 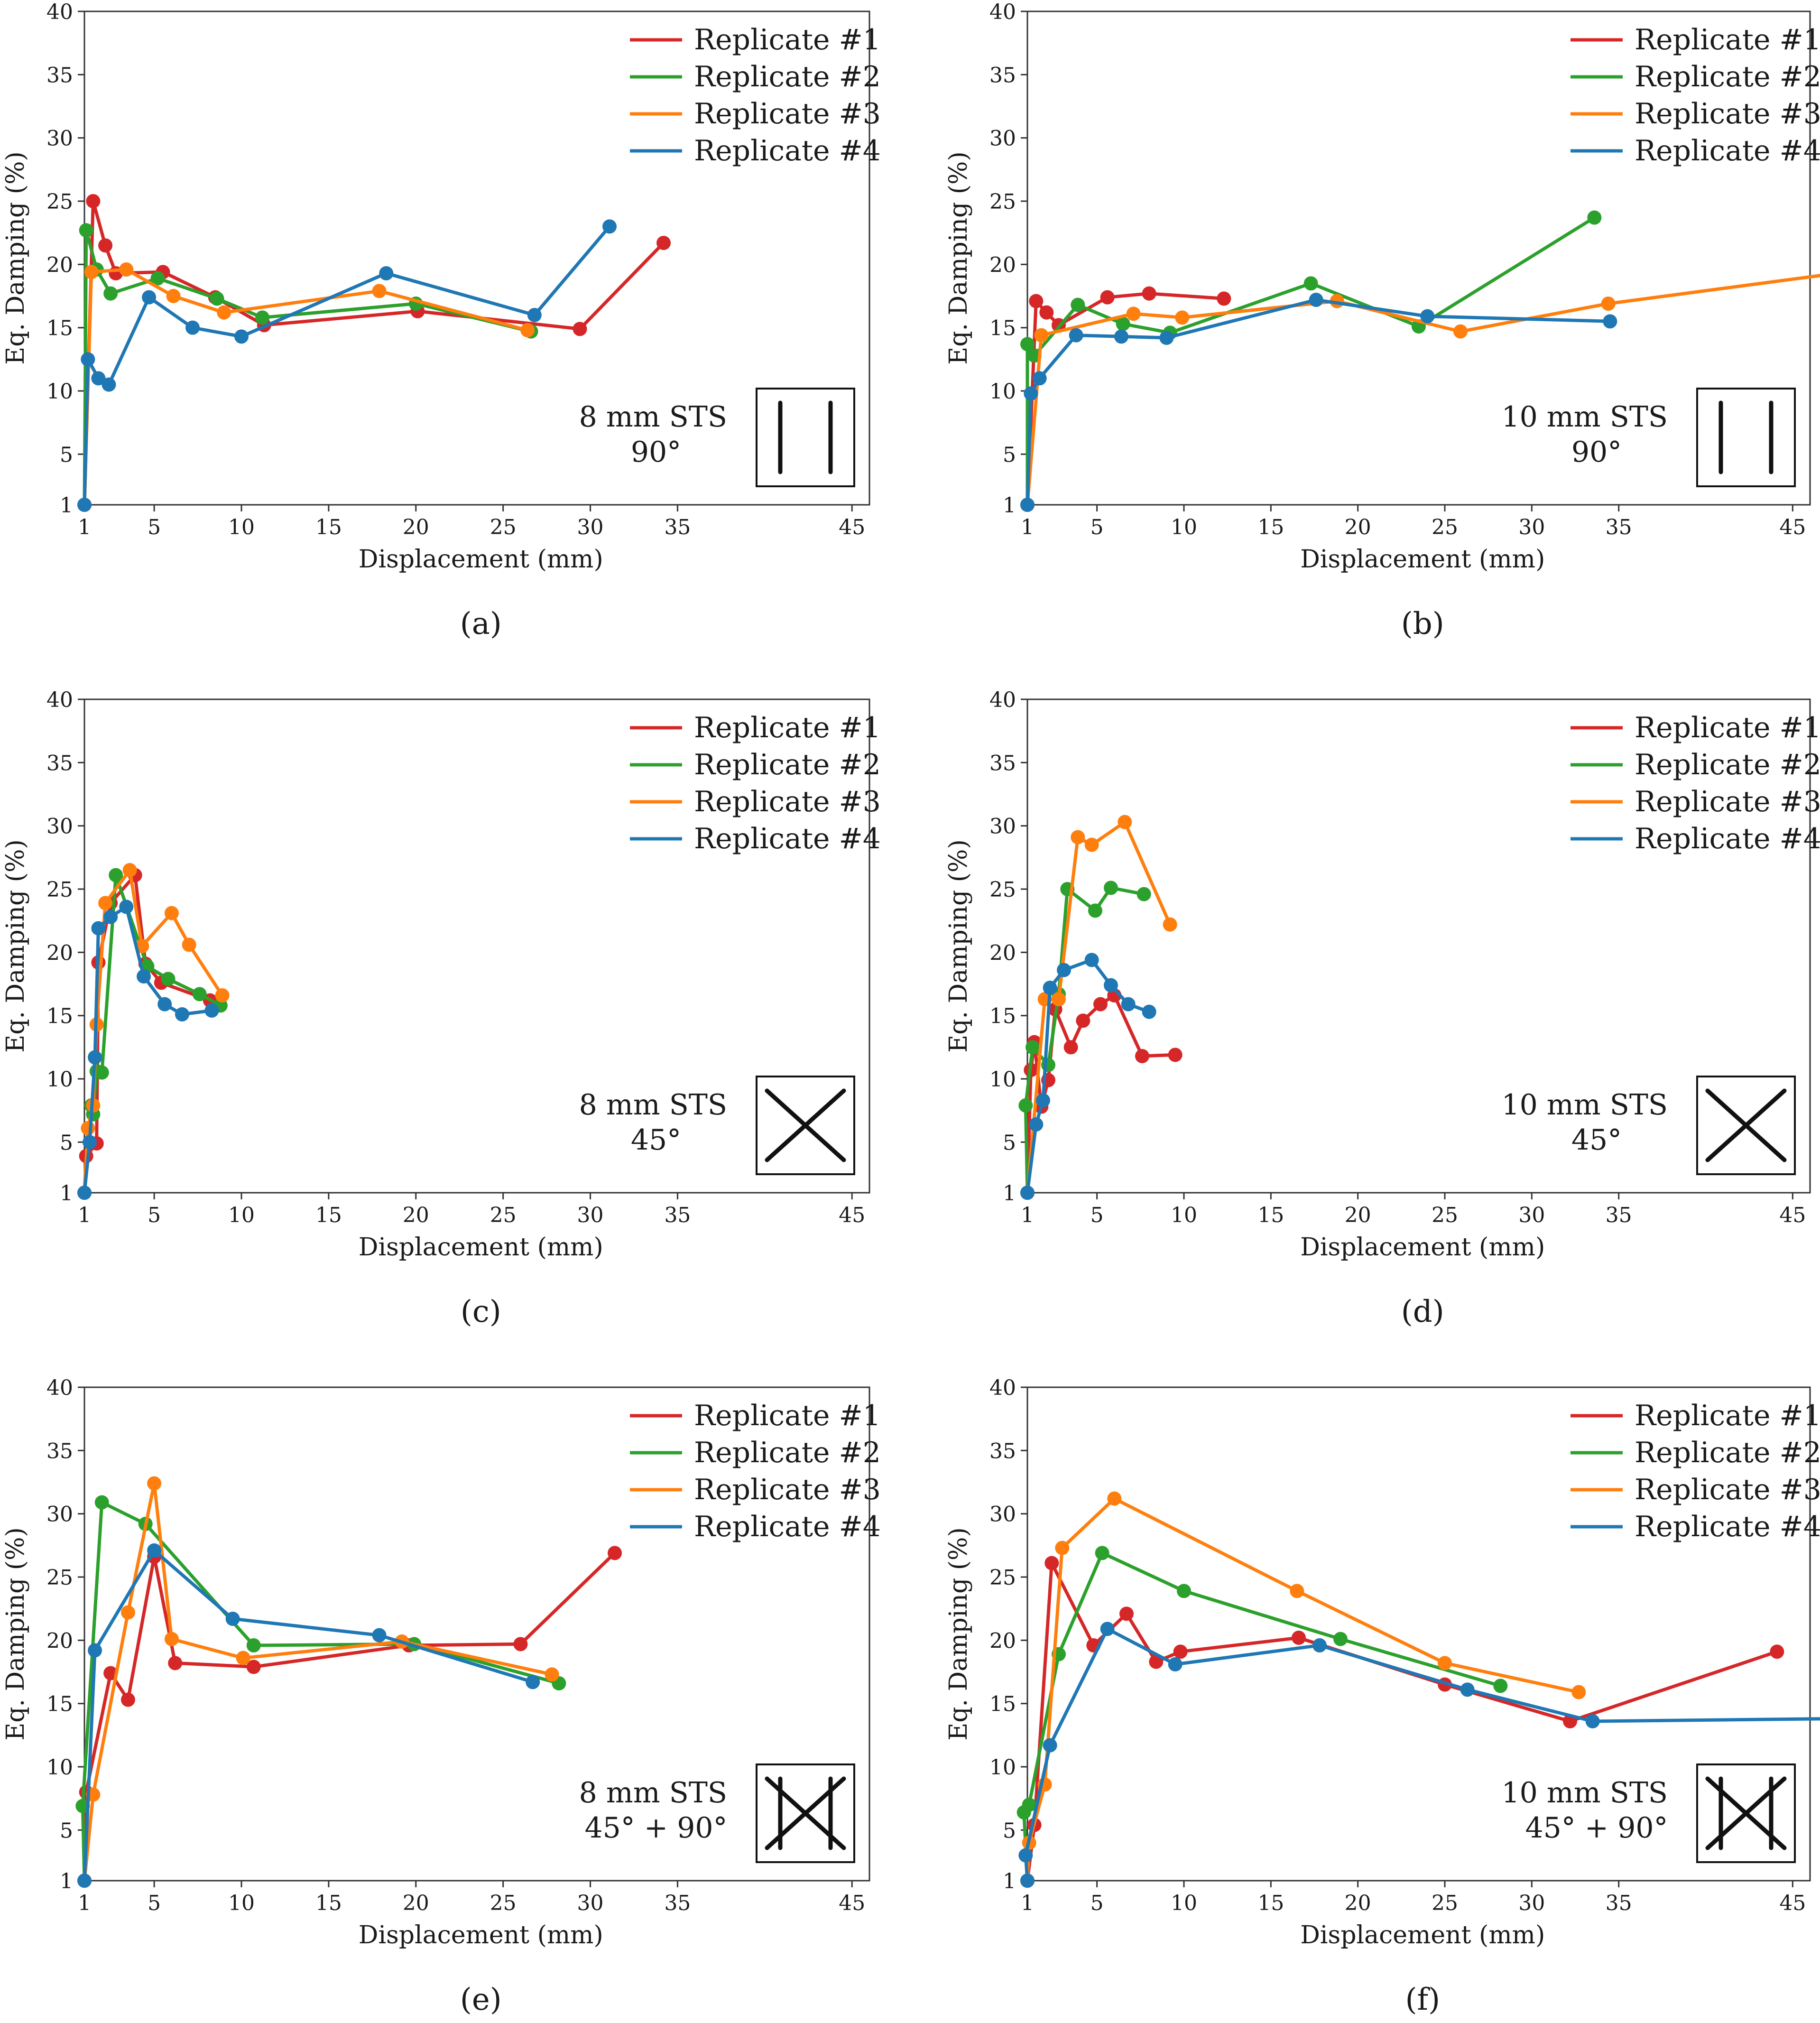 I want to click on x-tick-label: 35, so click(x=1619, y=1215).